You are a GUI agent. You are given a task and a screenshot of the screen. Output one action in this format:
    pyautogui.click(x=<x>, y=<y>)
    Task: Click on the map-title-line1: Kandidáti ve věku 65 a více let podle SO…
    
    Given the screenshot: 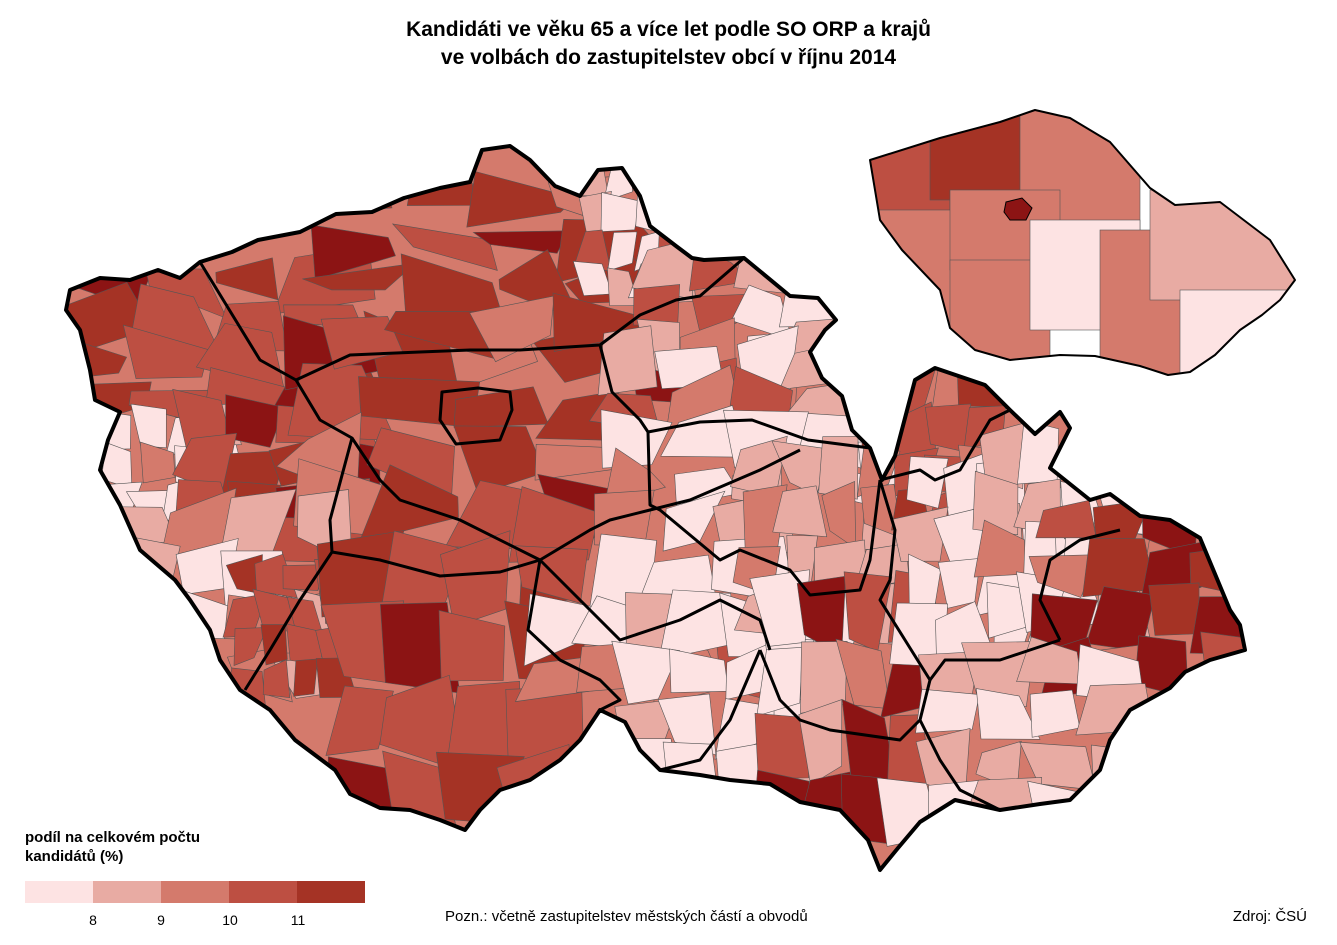 What is the action you would take?
    pyautogui.click(x=668, y=29)
    